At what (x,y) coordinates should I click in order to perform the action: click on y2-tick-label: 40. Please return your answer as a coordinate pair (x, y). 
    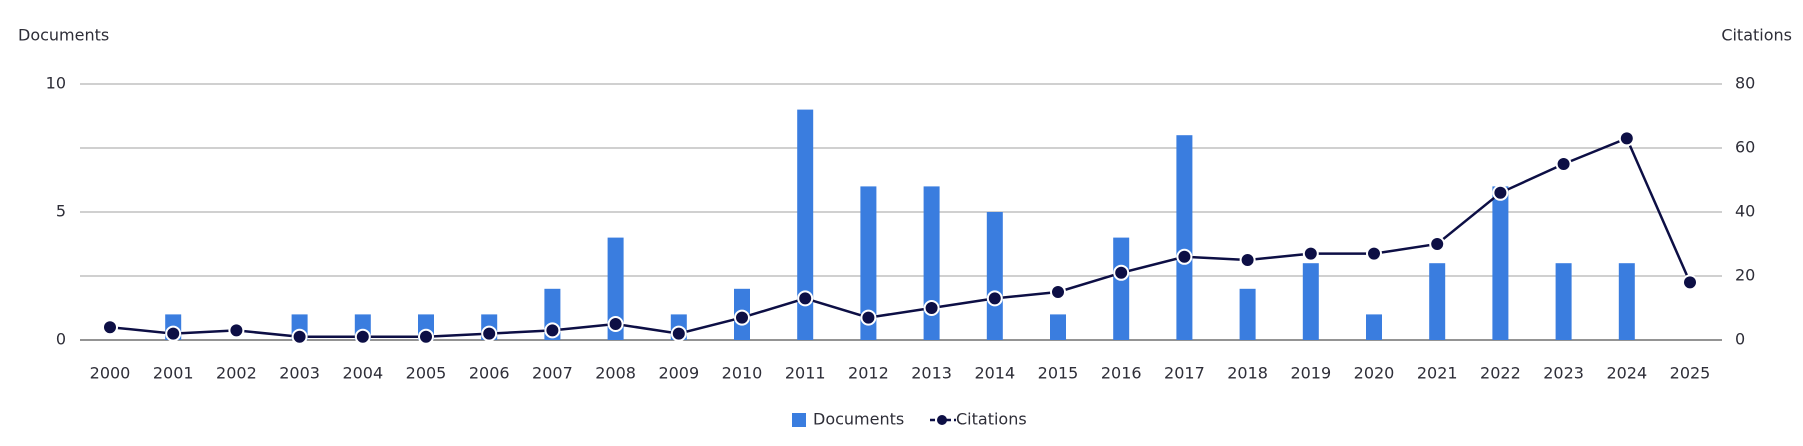
    Looking at the image, I should click on (1745, 211).